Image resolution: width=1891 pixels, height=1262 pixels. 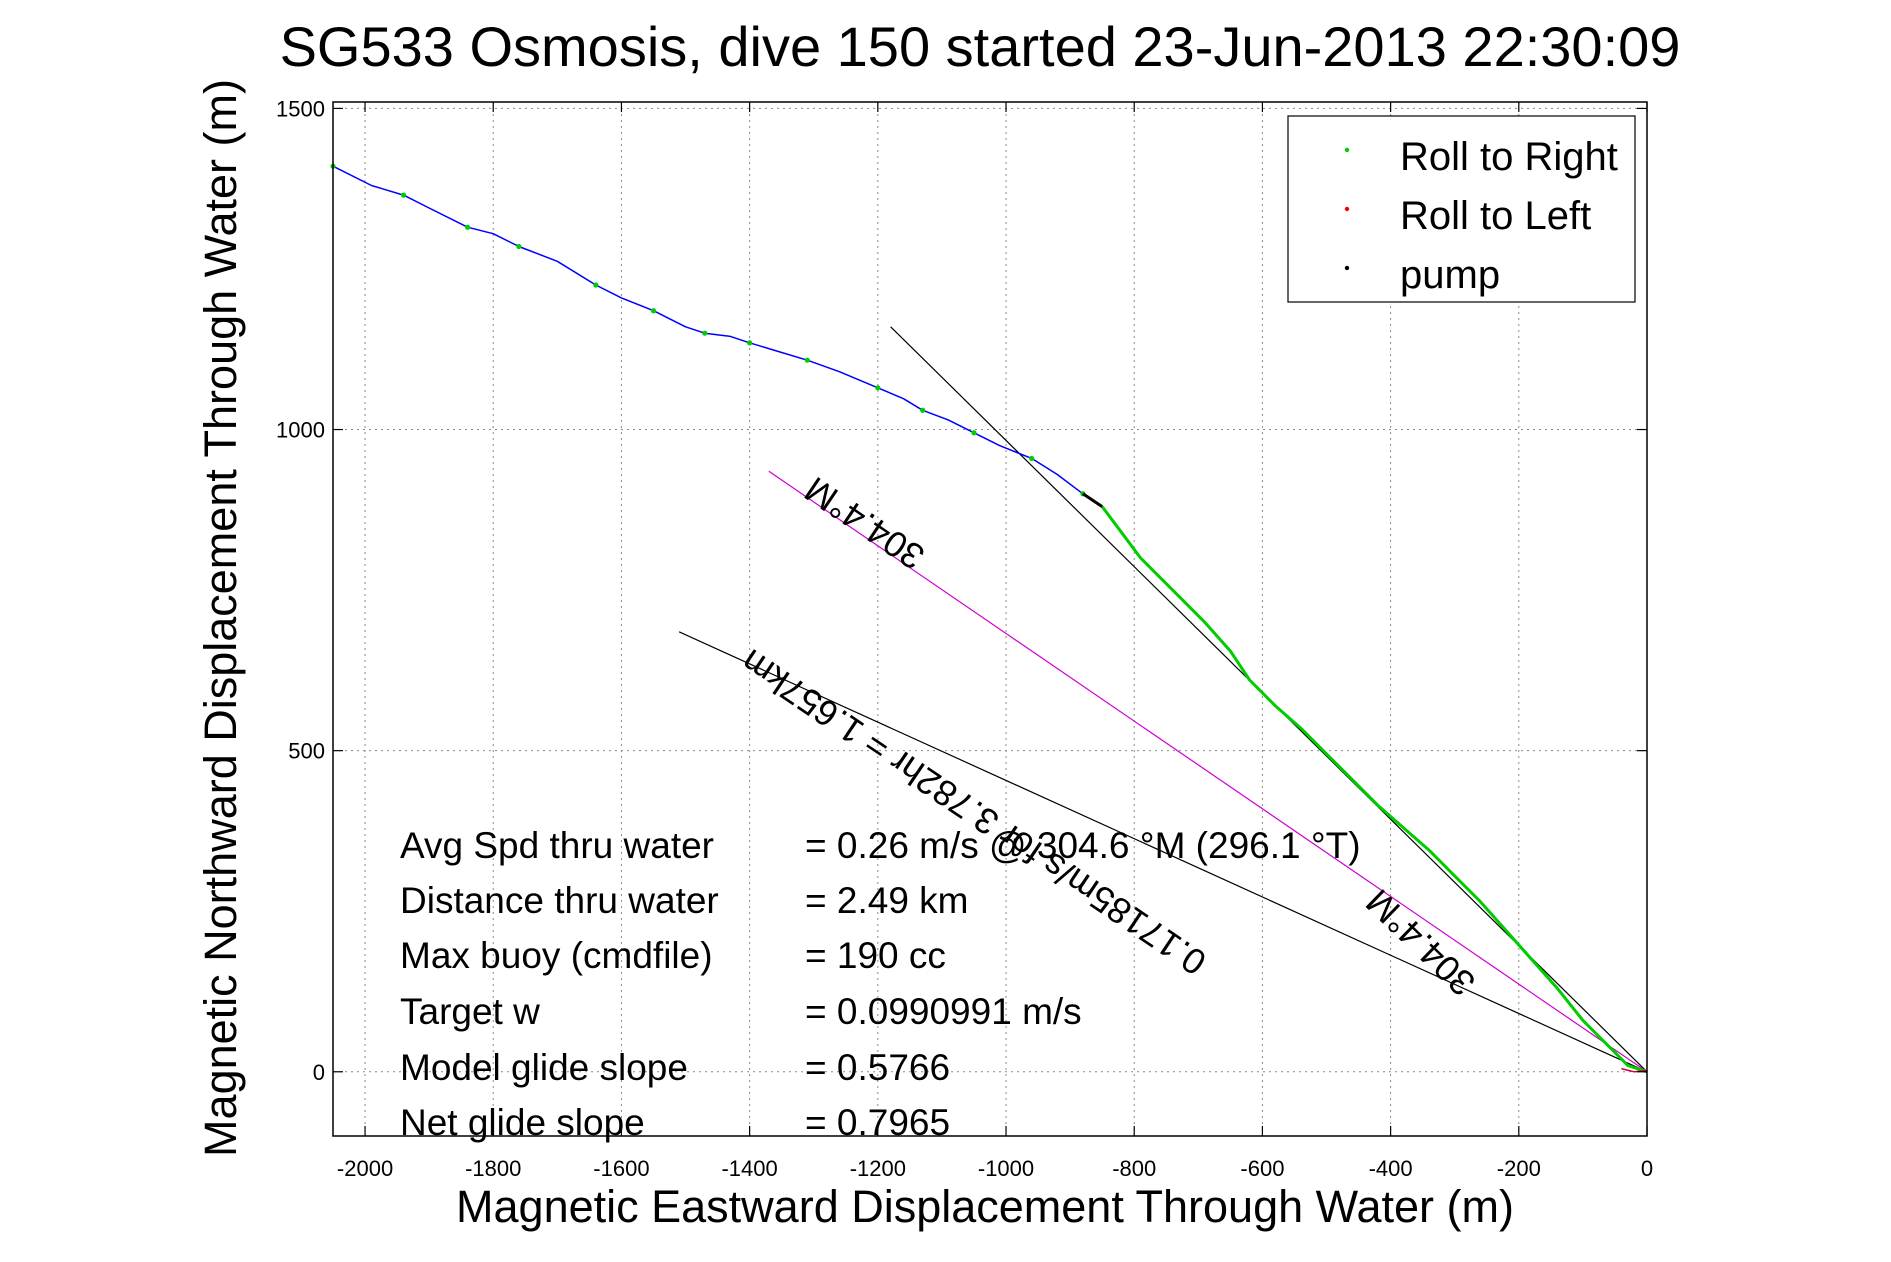 What do you see at coordinates (887, 900) in the screenshot?
I see `stat-value: = 2.49 km` at bounding box center [887, 900].